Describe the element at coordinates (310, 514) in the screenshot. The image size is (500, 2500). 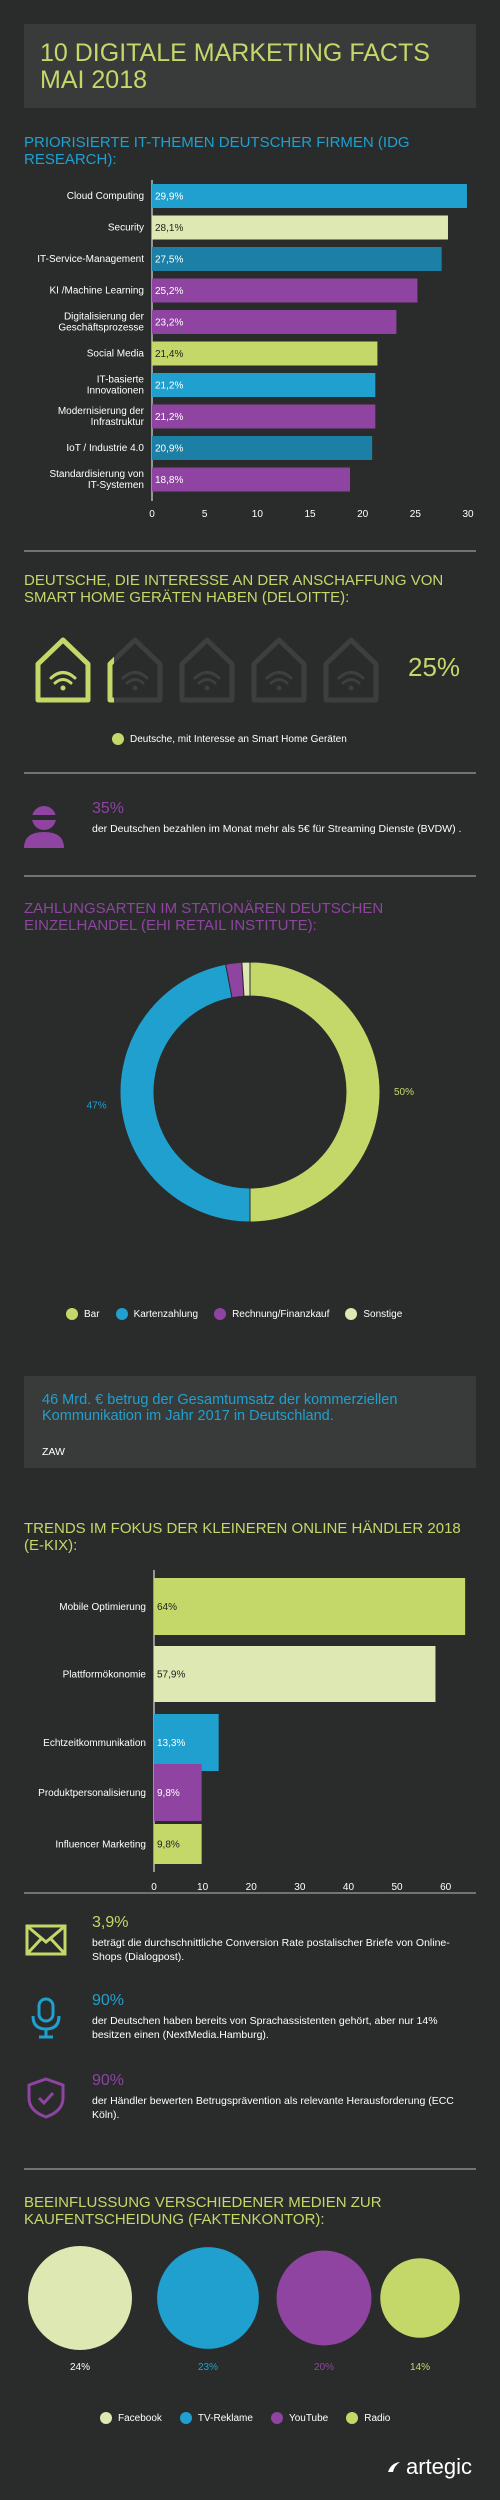
I see `x-tick-label: 15` at that location.